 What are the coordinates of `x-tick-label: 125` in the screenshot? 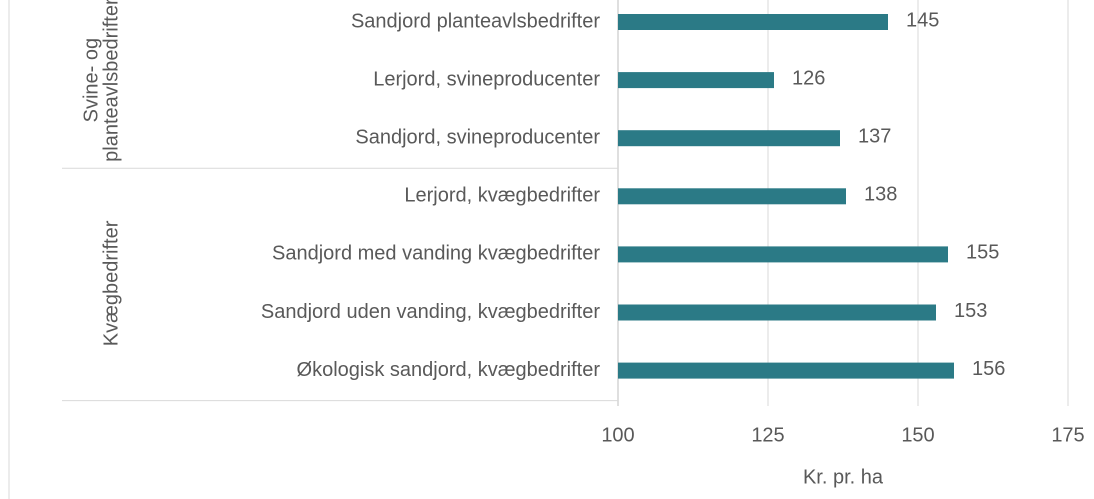 It's located at (767, 435).